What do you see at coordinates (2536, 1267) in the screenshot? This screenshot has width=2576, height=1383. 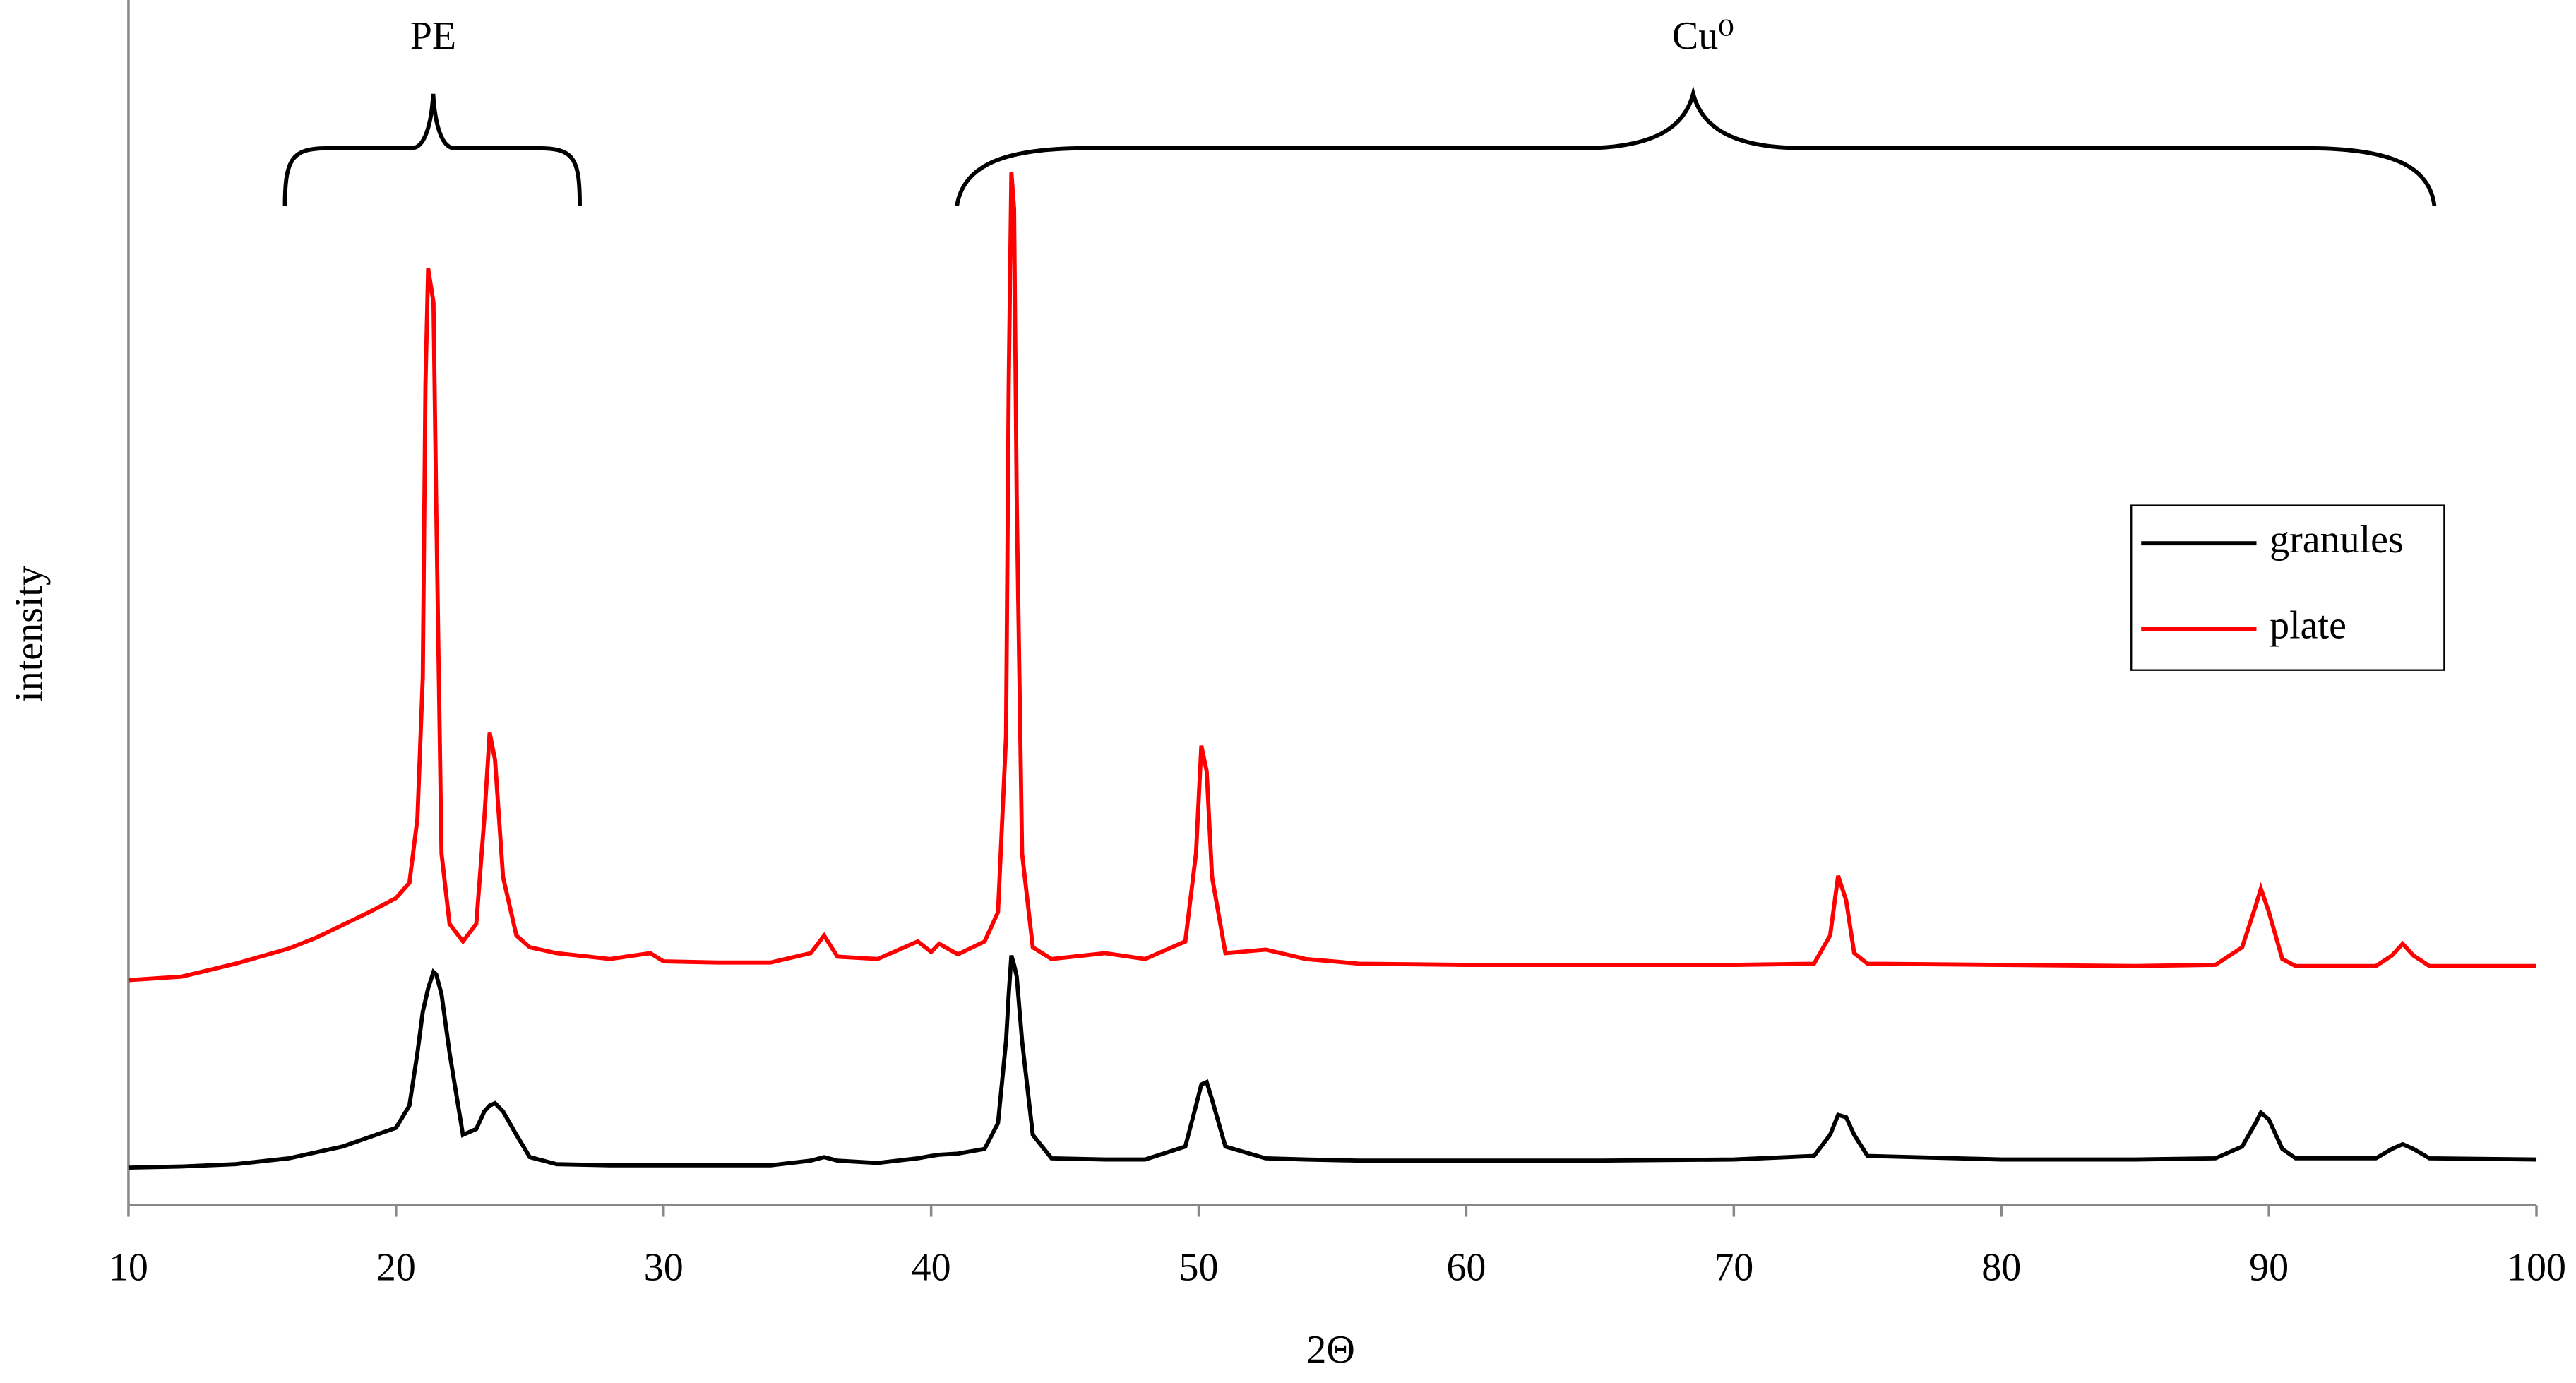 I see `x-tick-label: 100` at bounding box center [2536, 1267].